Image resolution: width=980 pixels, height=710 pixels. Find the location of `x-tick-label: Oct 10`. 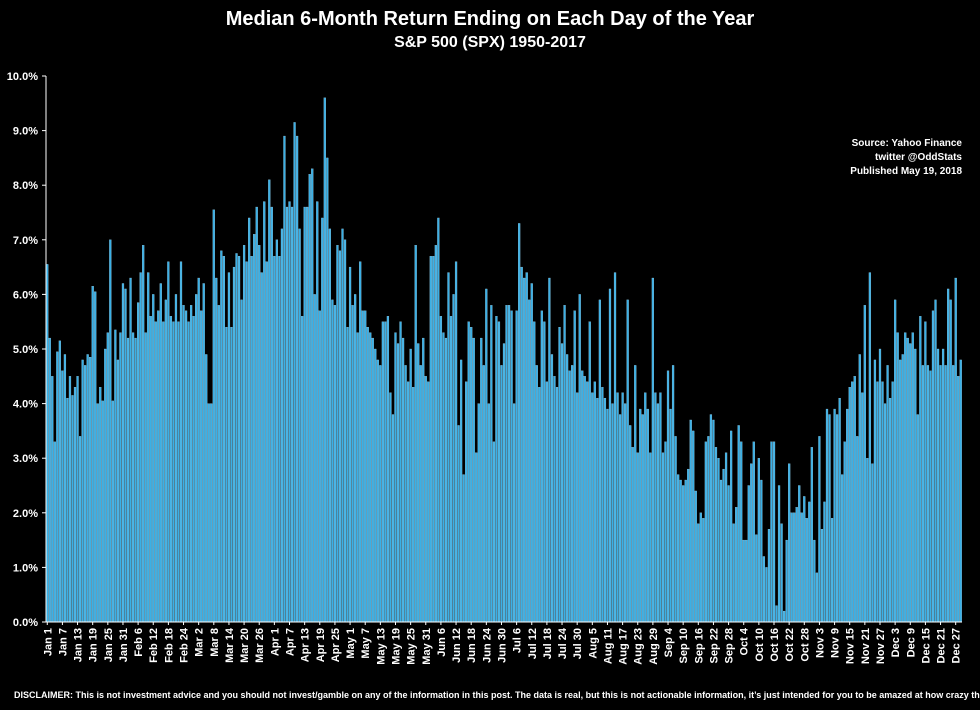

x-tick-label: Oct 10 is located at coordinates (760, 645).